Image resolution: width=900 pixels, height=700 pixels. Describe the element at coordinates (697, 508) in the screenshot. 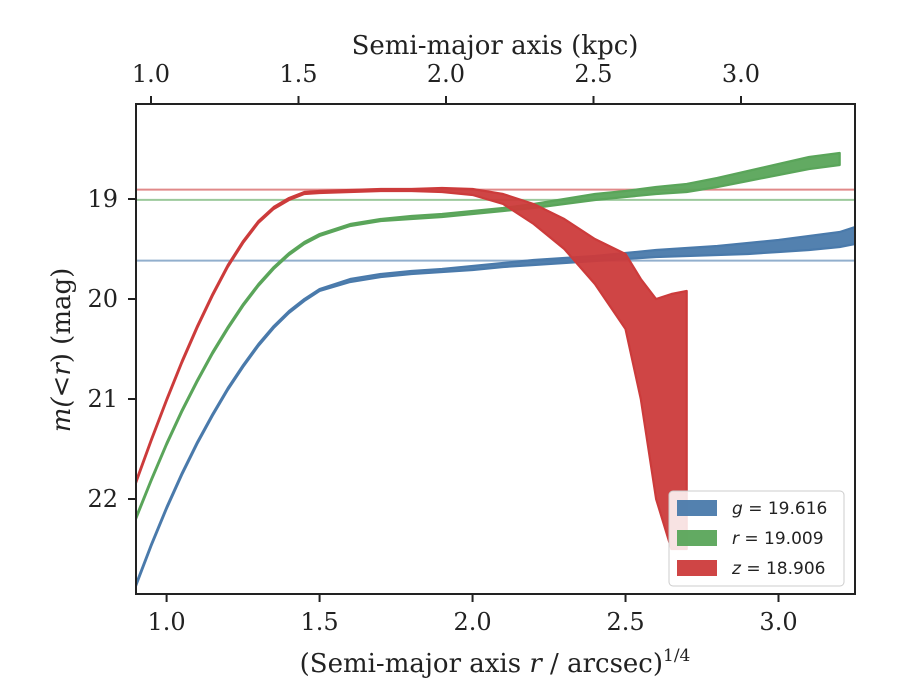

I see `legend-swatch-g` at that location.